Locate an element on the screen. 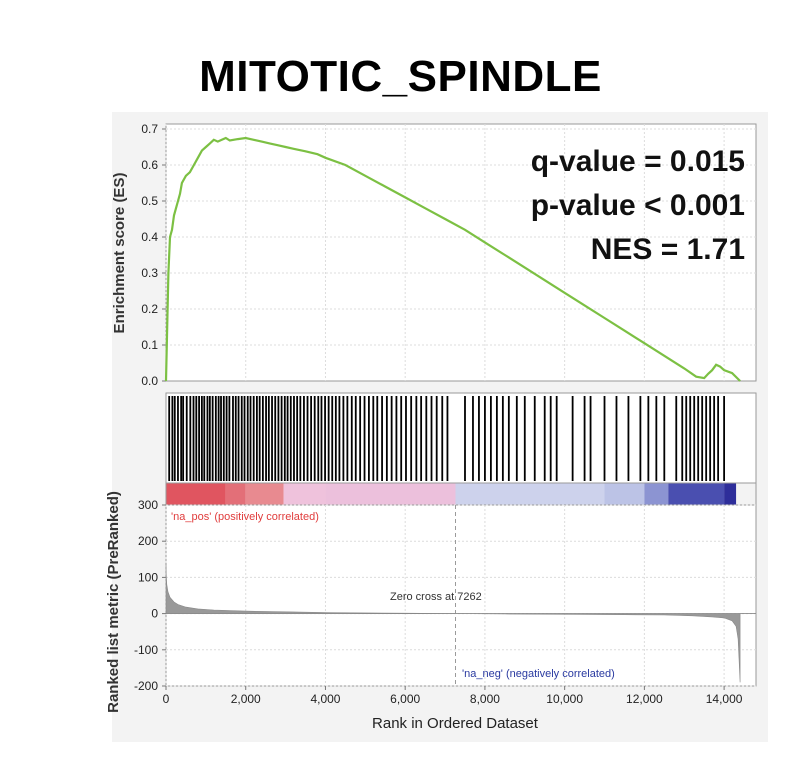 Image resolution: width=801 pixels, height=759 pixels. zero-cross-label: Zero cross at 7262 is located at coordinates (436, 597).